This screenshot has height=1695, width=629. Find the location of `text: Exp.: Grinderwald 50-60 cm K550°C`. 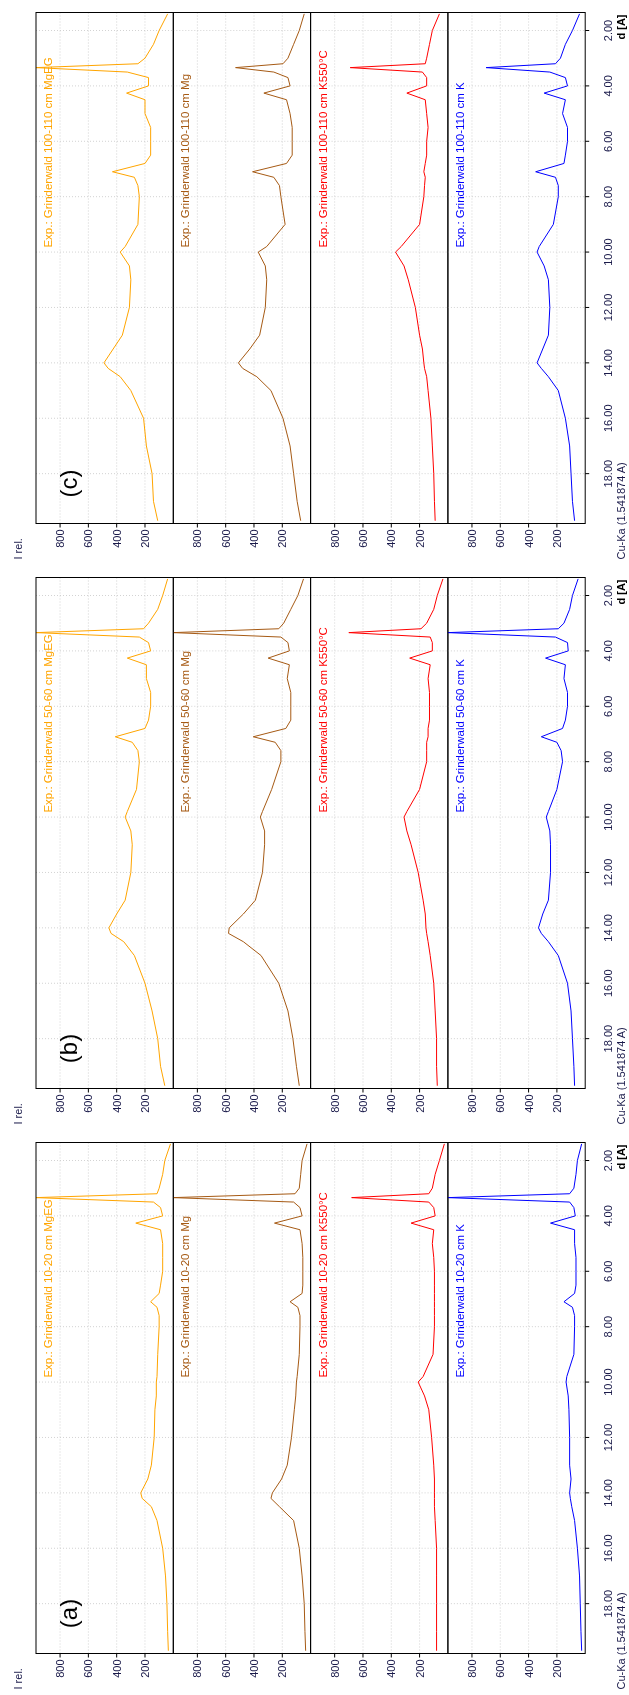

text: Exp.: Grinderwald 50-60 cm K550°C is located at coordinates (322, 720).